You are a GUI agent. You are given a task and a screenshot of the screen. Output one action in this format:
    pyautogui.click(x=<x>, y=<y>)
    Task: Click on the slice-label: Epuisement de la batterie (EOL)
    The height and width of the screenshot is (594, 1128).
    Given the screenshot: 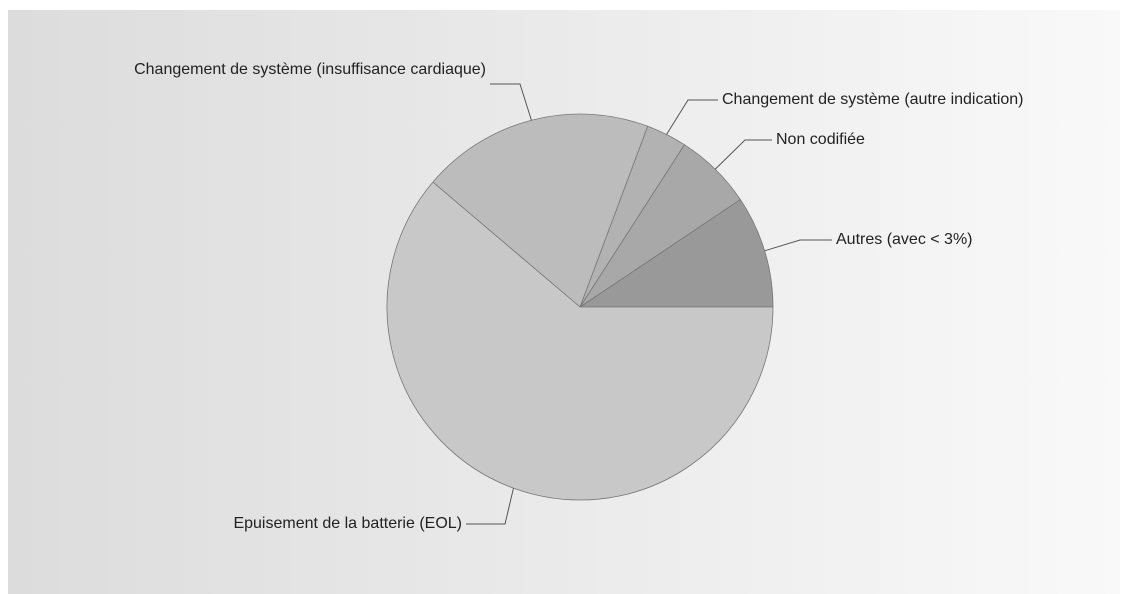 What is the action you would take?
    pyautogui.click(x=347, y=523)
    